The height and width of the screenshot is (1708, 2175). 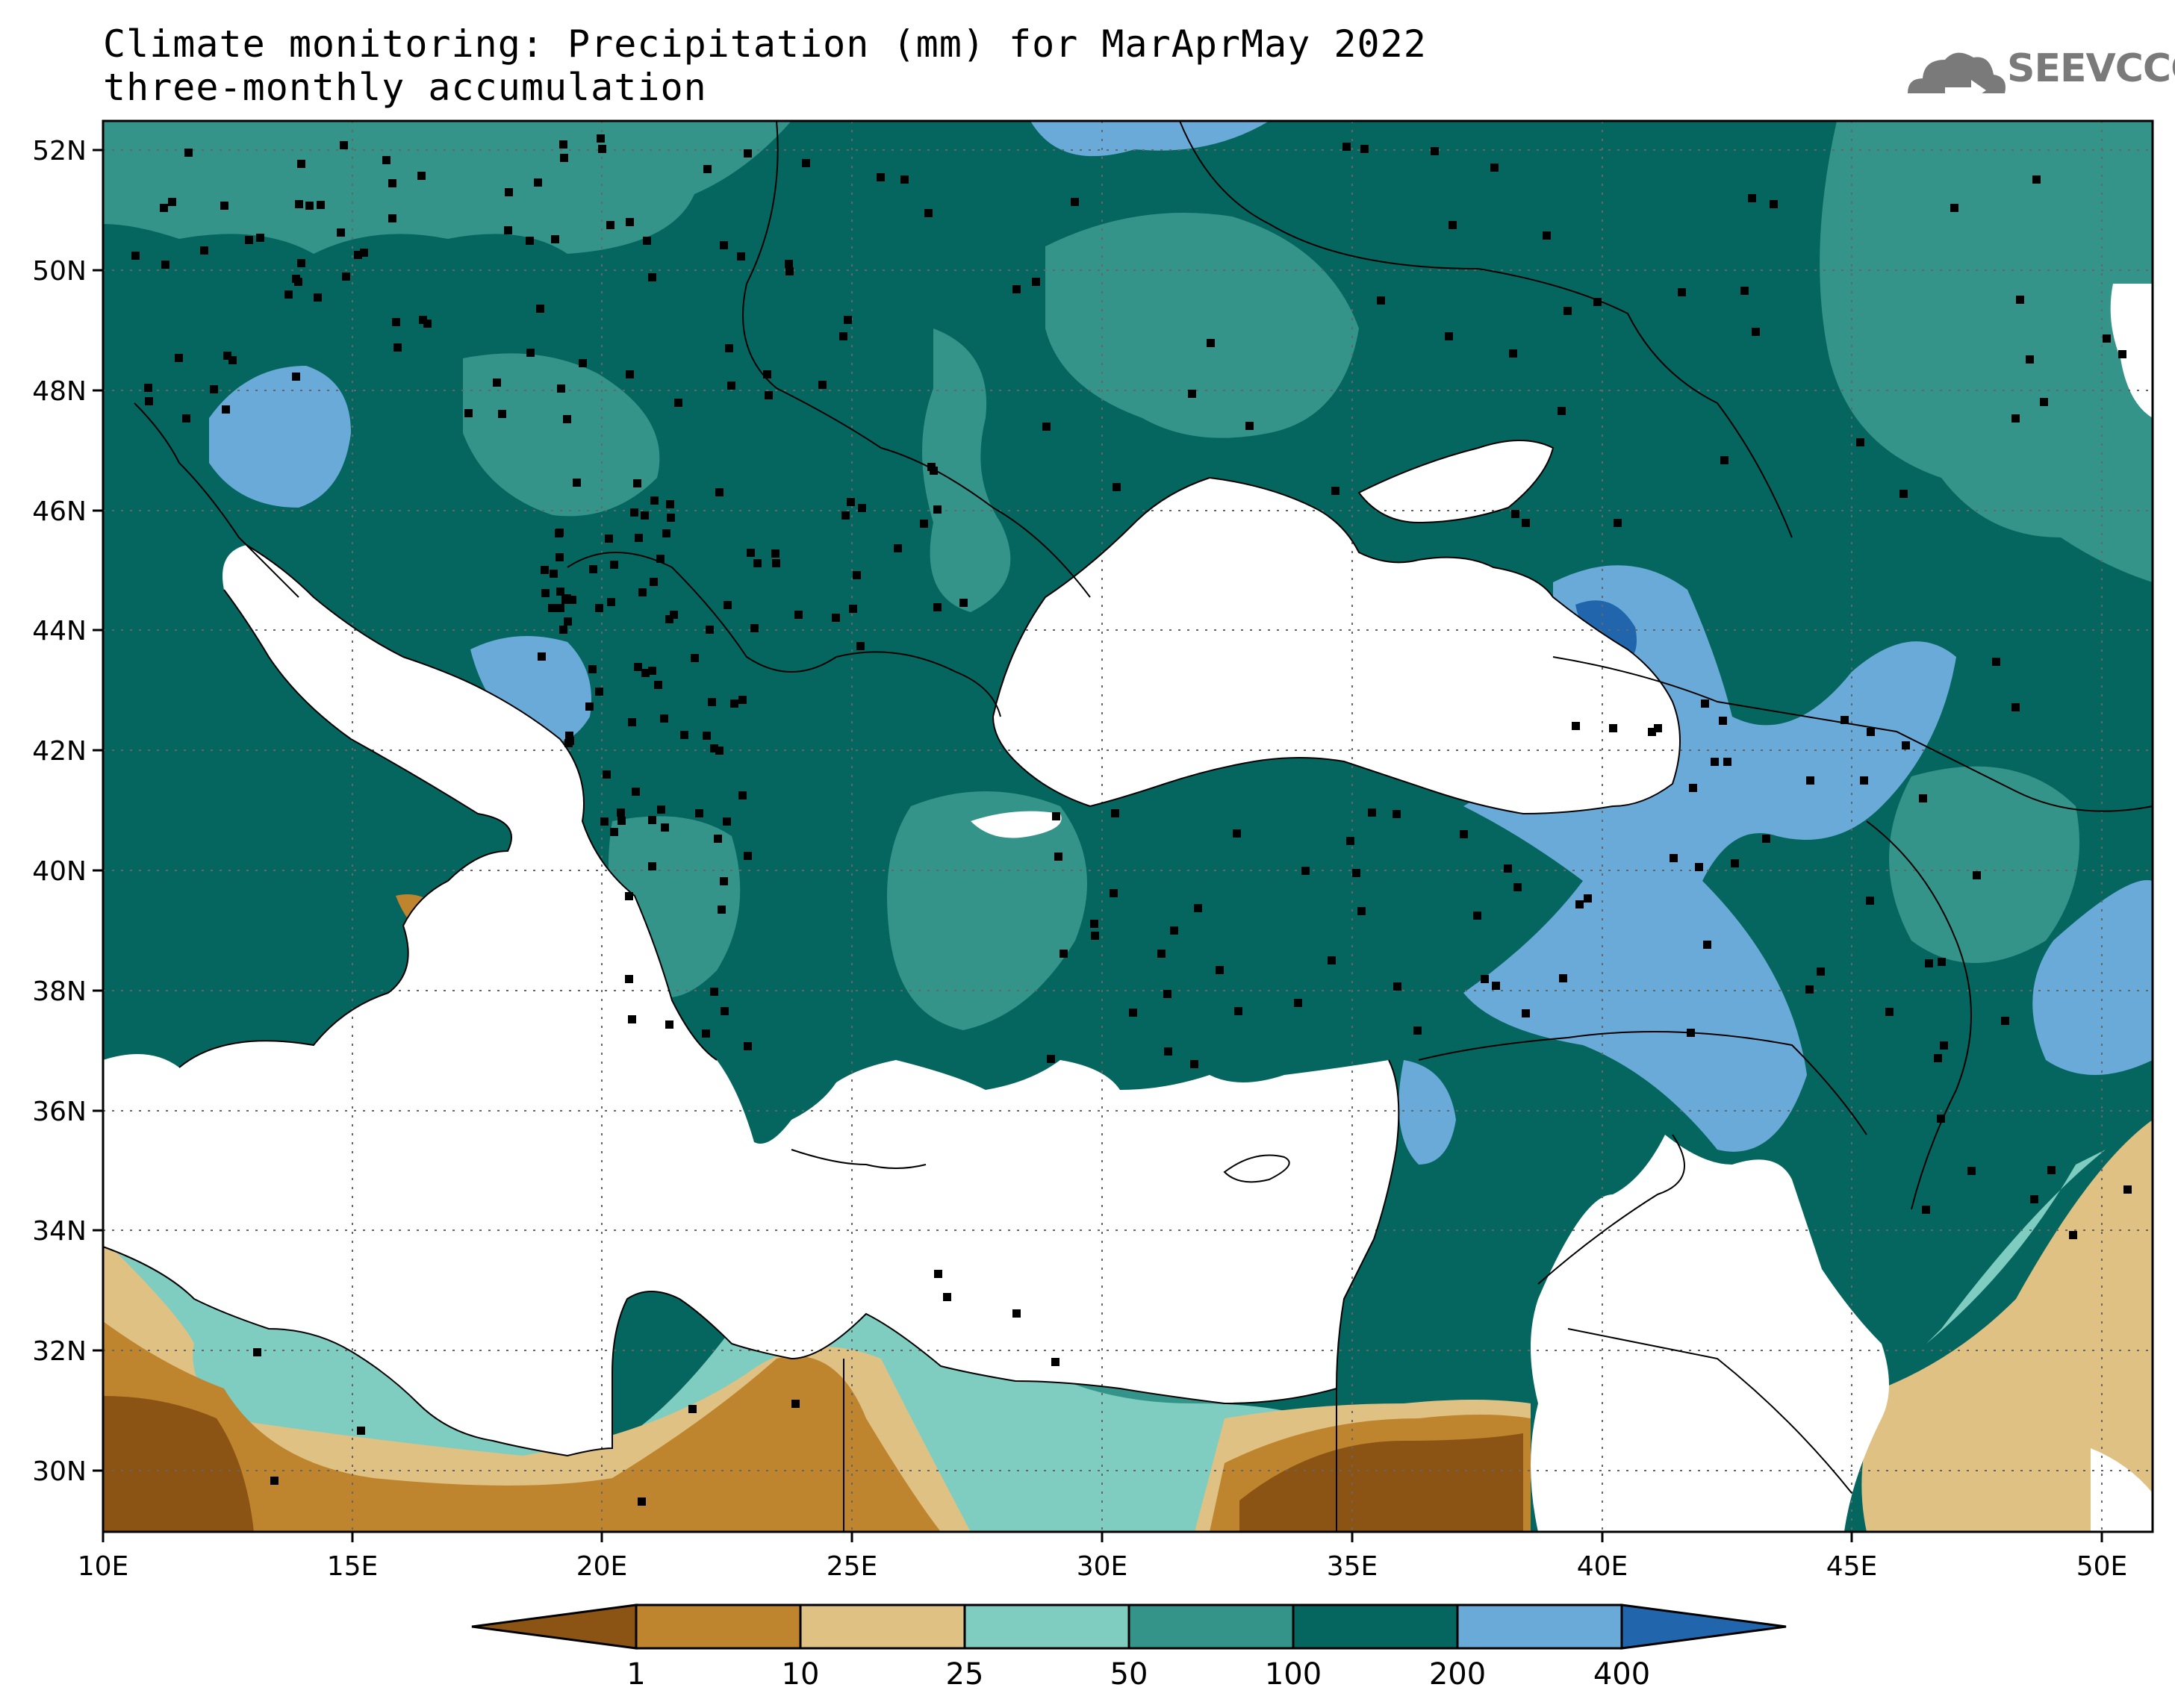 What do you see at coordinates (1621, 1674) in the screenshot?
I see `colorbar-label: 400` at bounding box center [1621, 1674].